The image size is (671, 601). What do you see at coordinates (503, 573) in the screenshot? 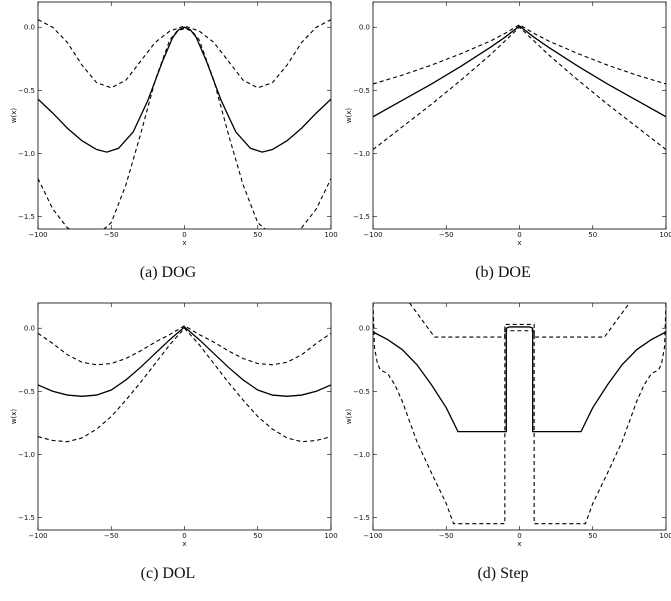
I see `caption-step: (d) Step` at bounding box center [503, 573].